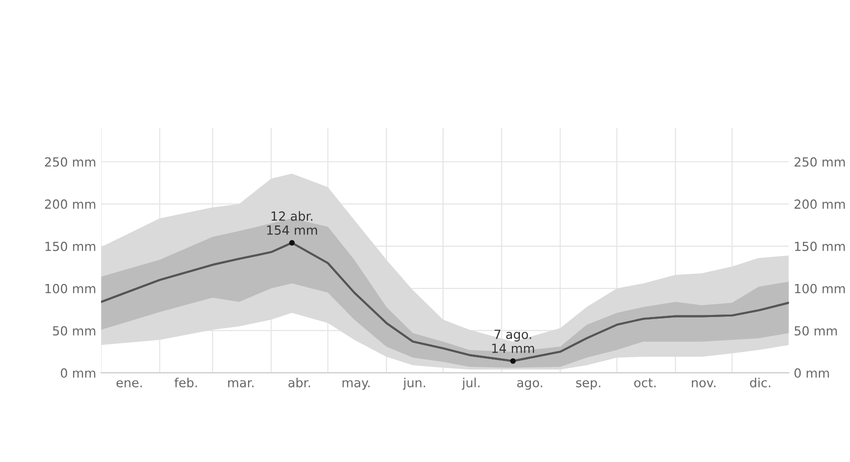  What do you see at coordinates (129, 384) in the screenshot?
I see `x-tick-label: ene.` at bounding box center [129, 384].